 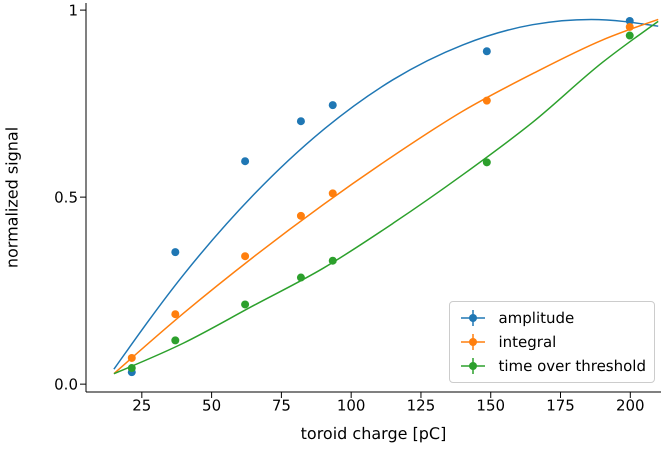 I want to click on x-tick-label: 25, so click(x=142, y=405).